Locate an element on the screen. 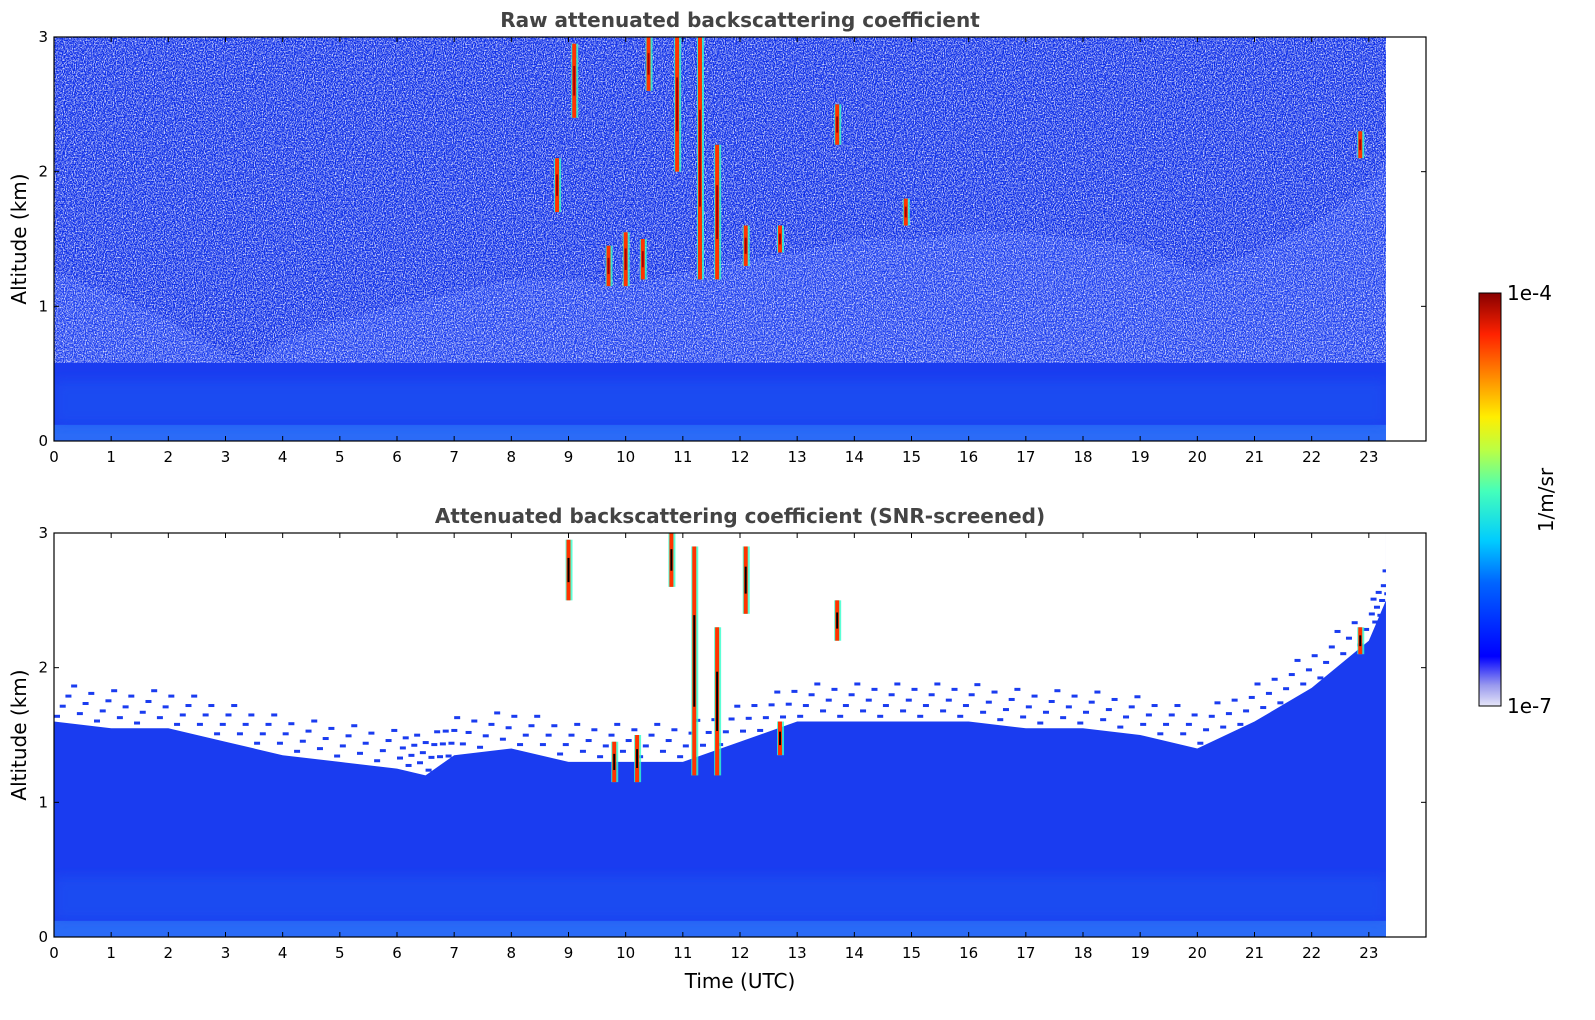  x-tick-label: 6 is located at coordinates (397, 457).